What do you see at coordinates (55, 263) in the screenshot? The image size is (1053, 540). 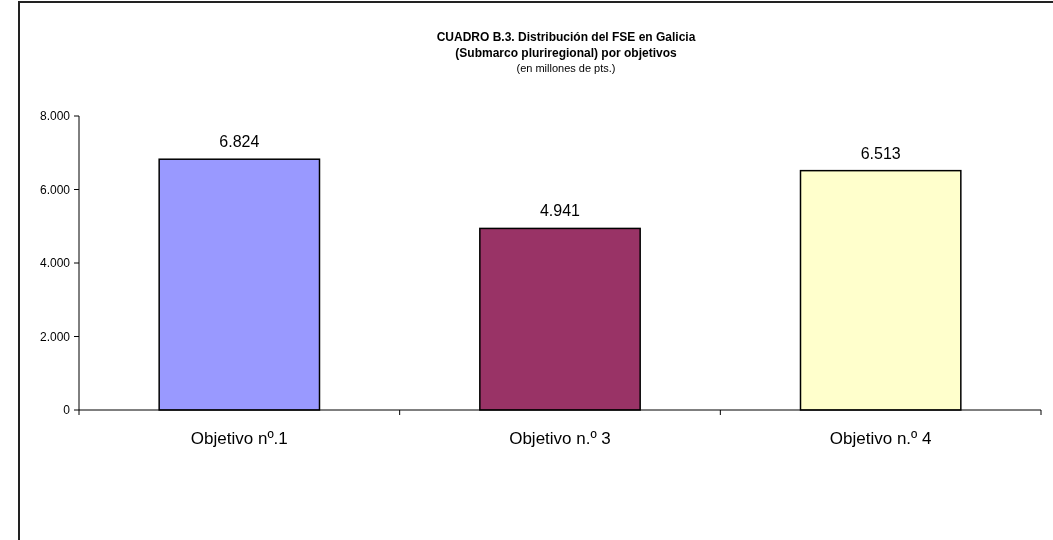 I see `y-tick-label: 4.000` at bounding box center [55, 263].